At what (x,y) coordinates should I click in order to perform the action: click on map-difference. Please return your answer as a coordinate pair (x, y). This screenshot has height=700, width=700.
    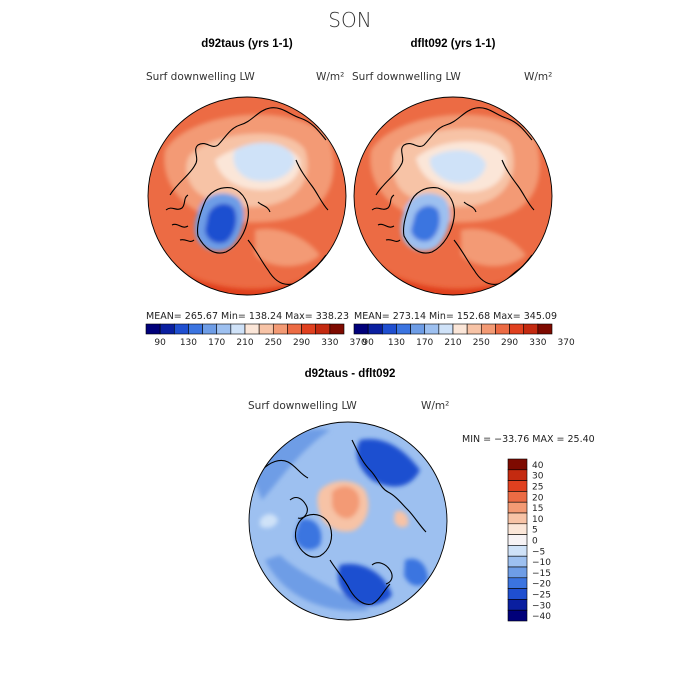
    Looking at the image, I should click on (348, 521).